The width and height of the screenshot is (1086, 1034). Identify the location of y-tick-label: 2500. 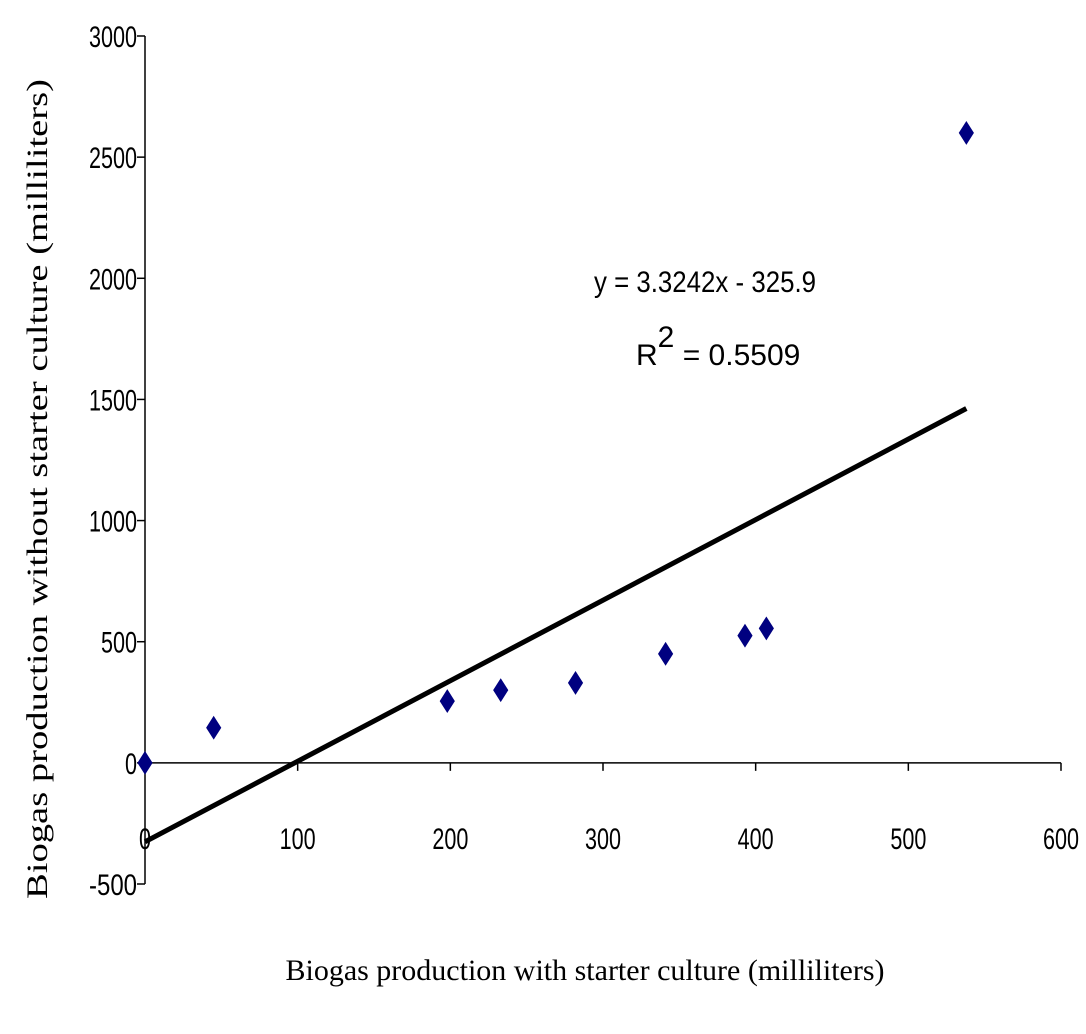
(113, 158).